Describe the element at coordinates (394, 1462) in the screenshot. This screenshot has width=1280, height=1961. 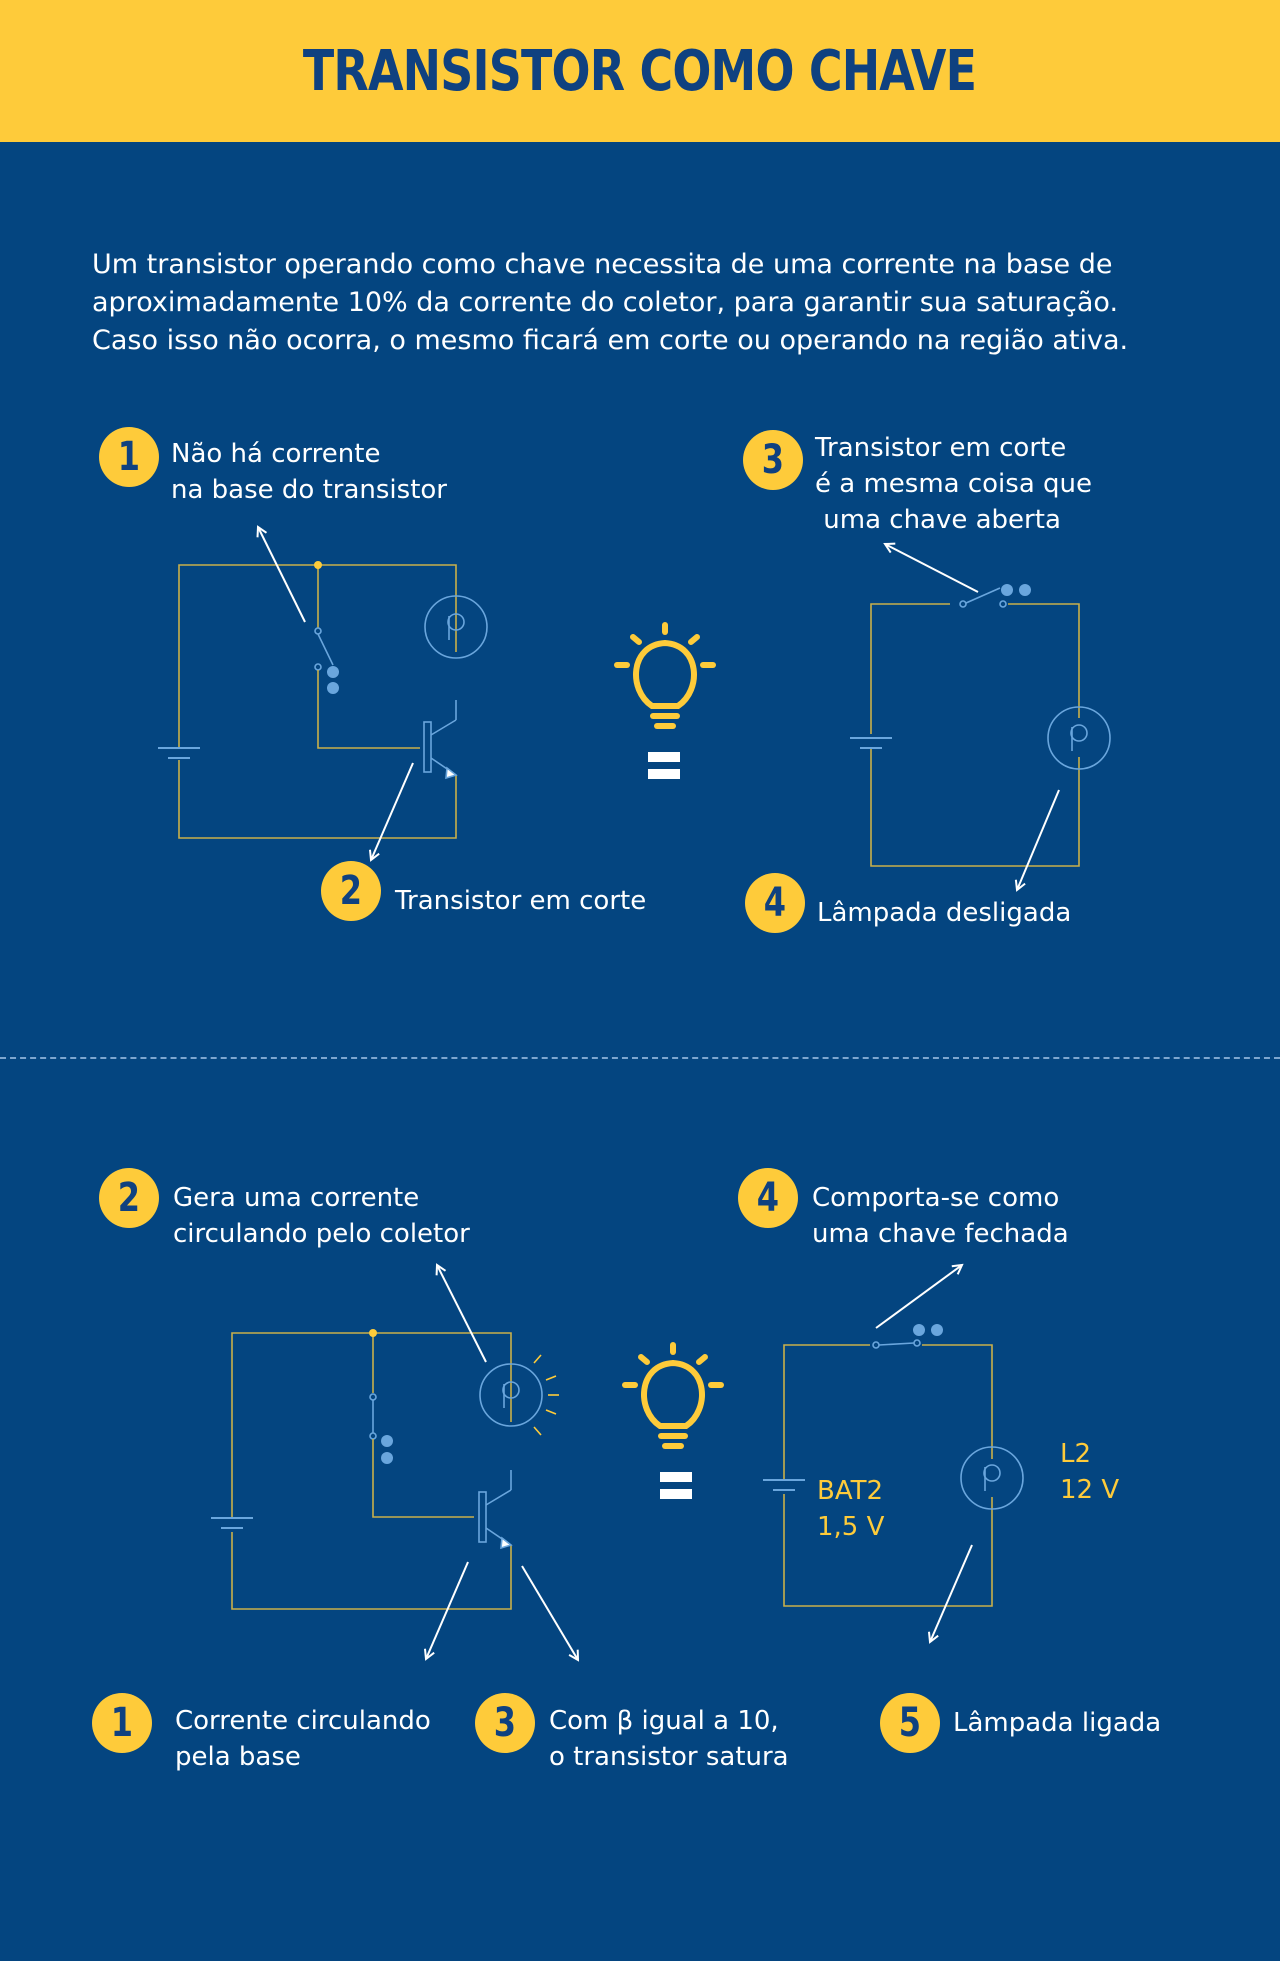
I see `bottom-transistor-circuit` at that location.